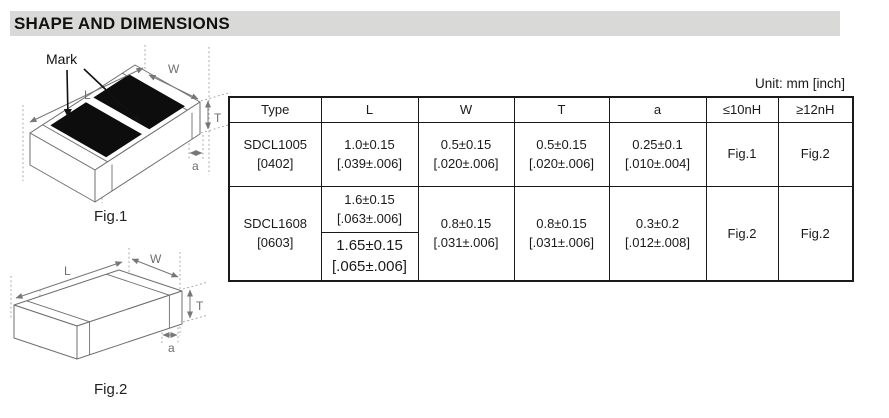 The width and height of the screenshot is (889, 418). What do you see at coordinates (657, 144) in the screenshot?
I see `value-mm: 0.25±0.1` at bounding box center [657, 144].